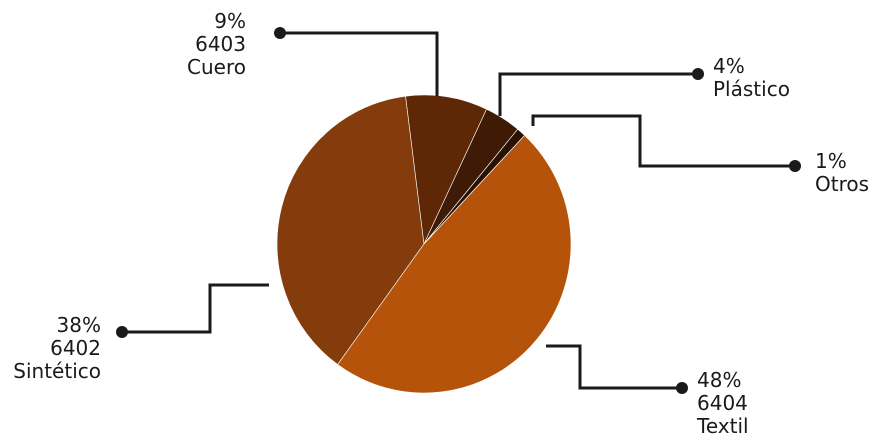 Image resolution: width=877 pixels, height=447 pixels. What do you see at coordinates (698, 74) in the screenshot?
I see `leader-dot-plastico` at bounding box center [698, 74].